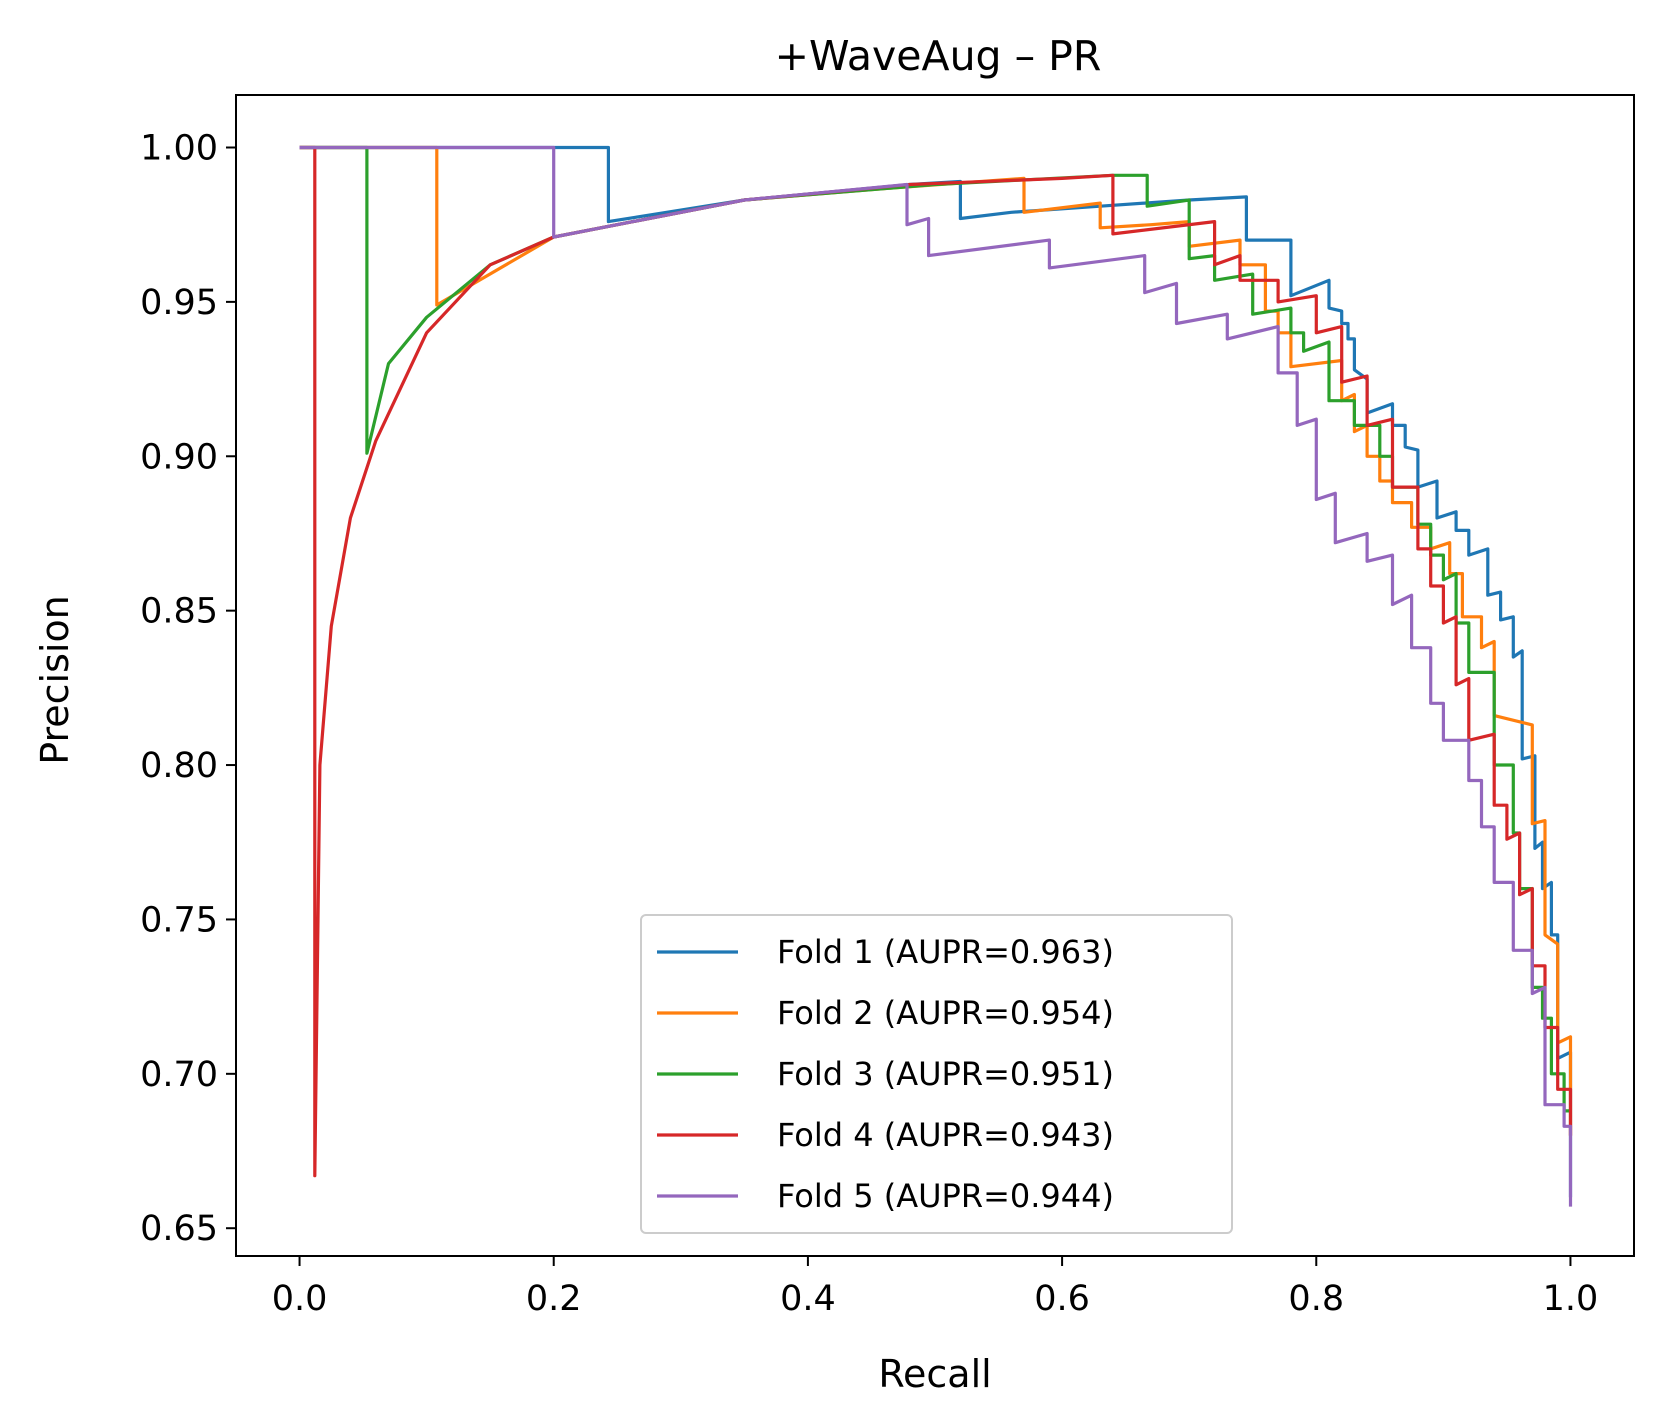  I want to click on y-tick-label: 0.80, so click(179, 766).